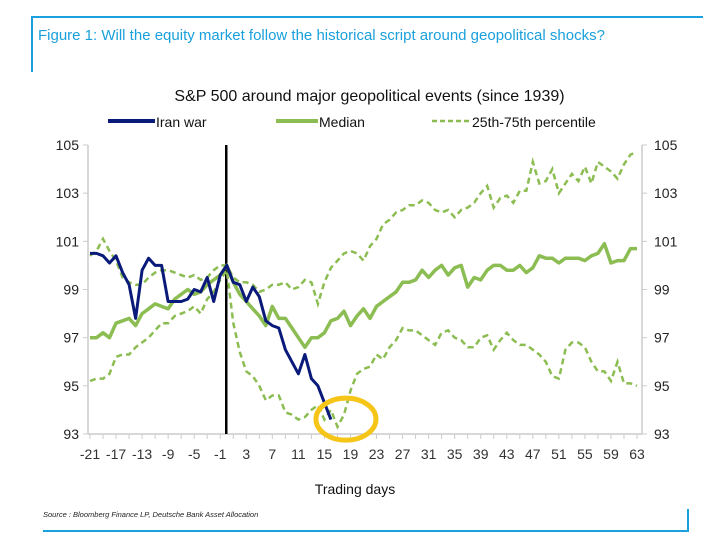  What do you see at coordinates (662, 434) in the screenshot?
I see `y-tick-label-right: 93` at bounding box center [662, 434].